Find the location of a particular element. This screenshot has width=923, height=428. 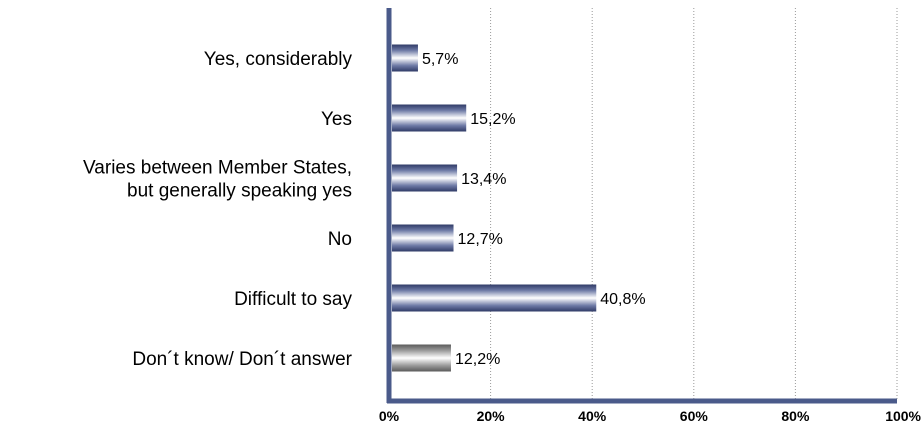

value-label: 13,4% is located at coordinates (483, 179).